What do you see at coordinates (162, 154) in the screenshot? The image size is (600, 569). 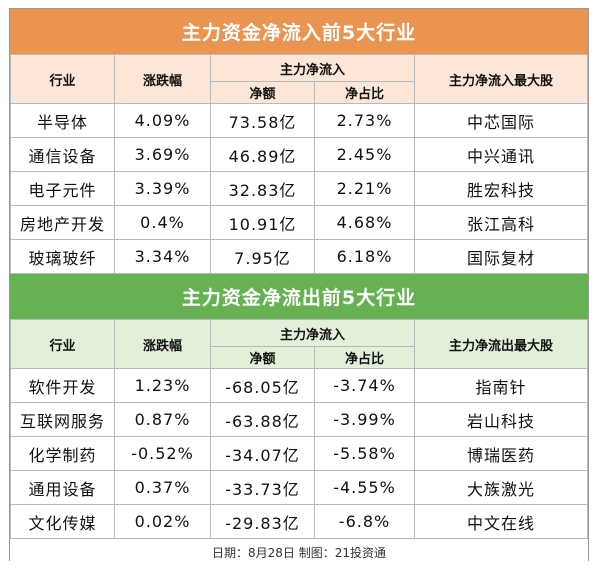 I see `change-cell: 3.69%` at bounding box center [162, 154].